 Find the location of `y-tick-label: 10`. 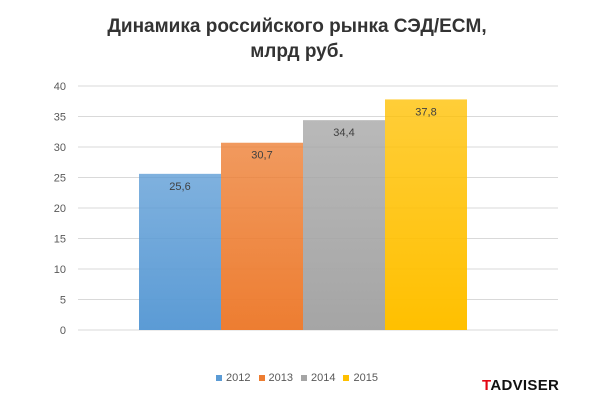

y-tick-label: 10 is located at coordinates (60, 270).